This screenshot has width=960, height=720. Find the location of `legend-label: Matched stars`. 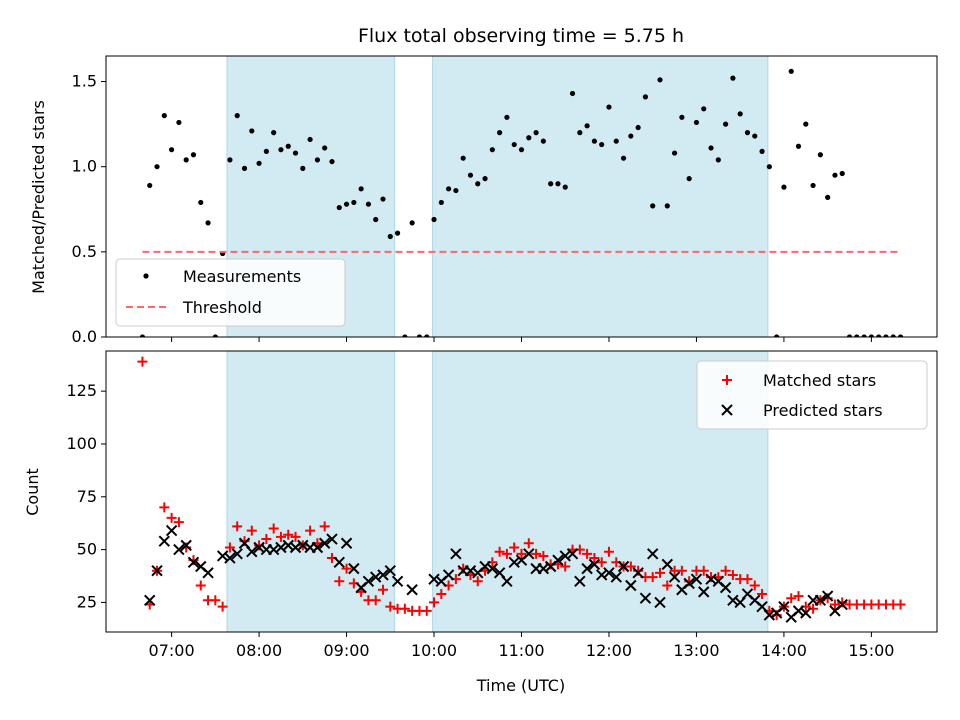

legend-label: Matched stars is located at coordinates (819, 380).